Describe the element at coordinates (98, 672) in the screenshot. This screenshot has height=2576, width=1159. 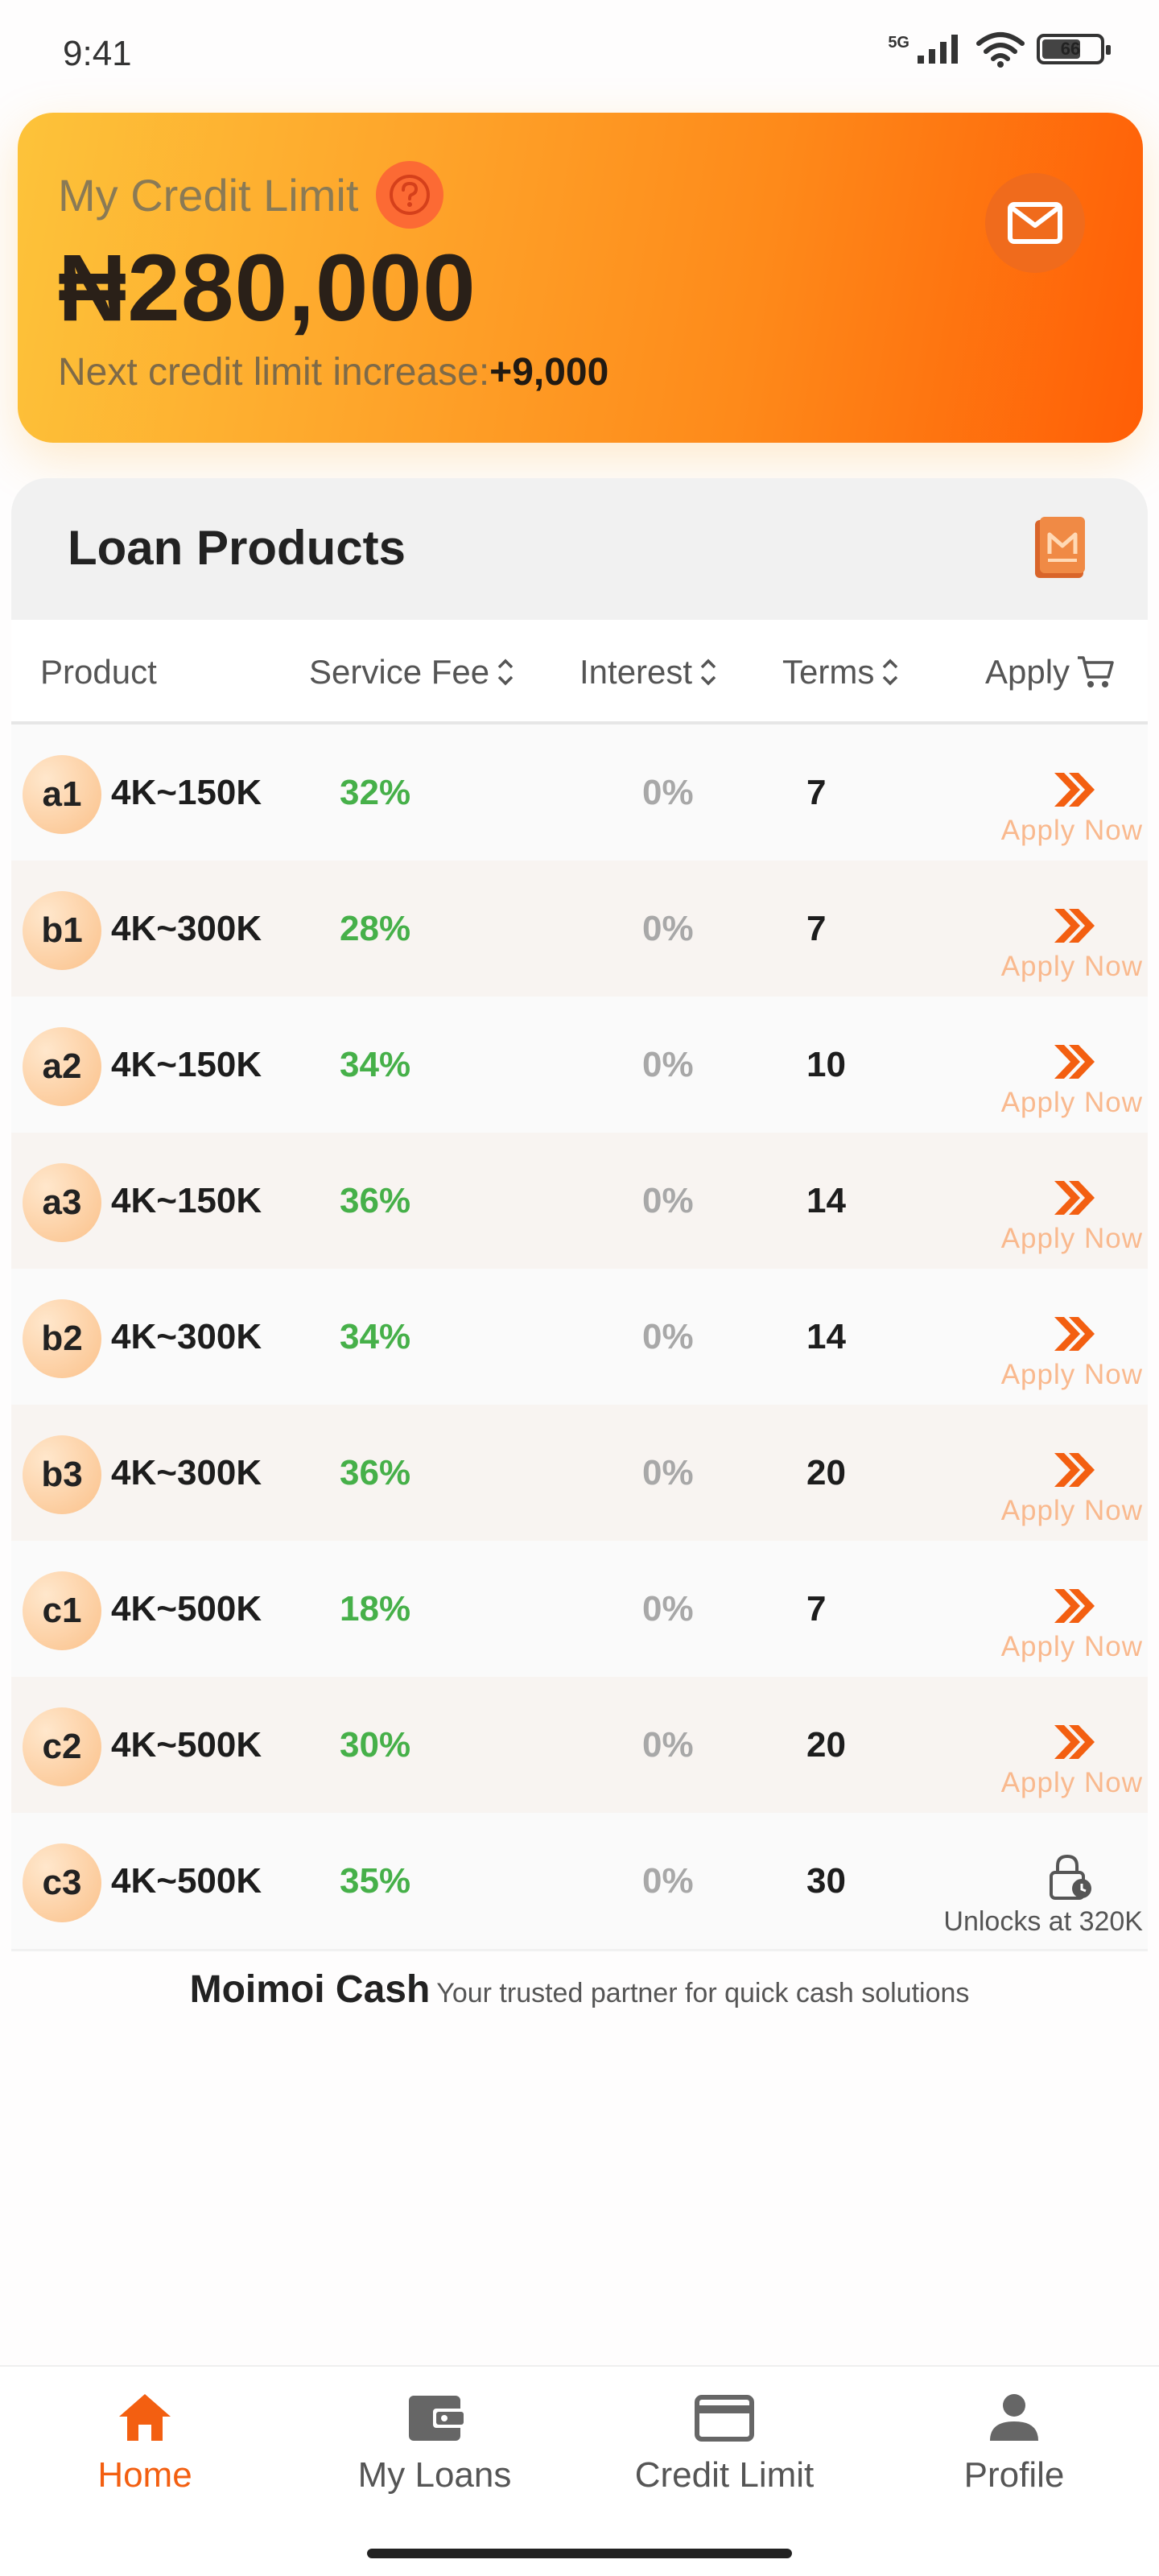
I see `header-product: Product` at that location.